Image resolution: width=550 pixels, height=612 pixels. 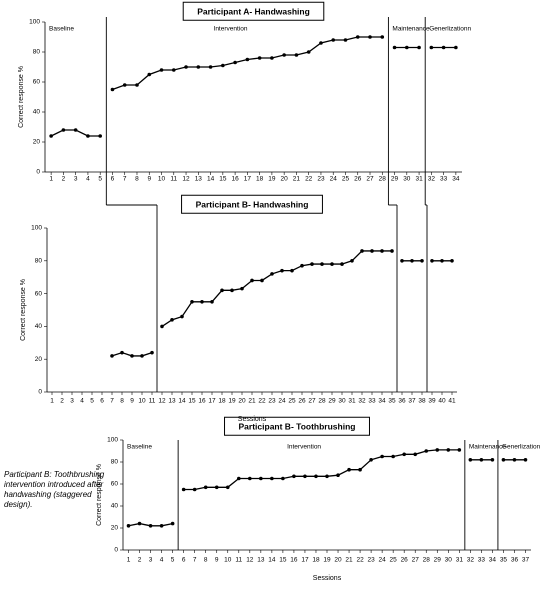 What do you see at coordinates (272, 179) in the screenshot?
I see `x-tick-label: 19` at bounding box center [272, 179].